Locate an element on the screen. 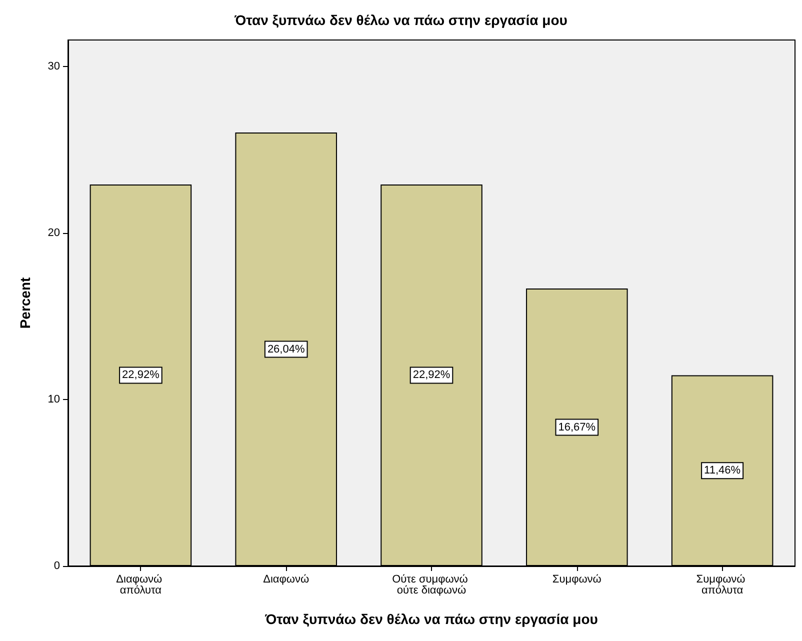 The width and height of the screenshot is (802, 641). y-tick-label: 20 is located at coordinates (54, 233).